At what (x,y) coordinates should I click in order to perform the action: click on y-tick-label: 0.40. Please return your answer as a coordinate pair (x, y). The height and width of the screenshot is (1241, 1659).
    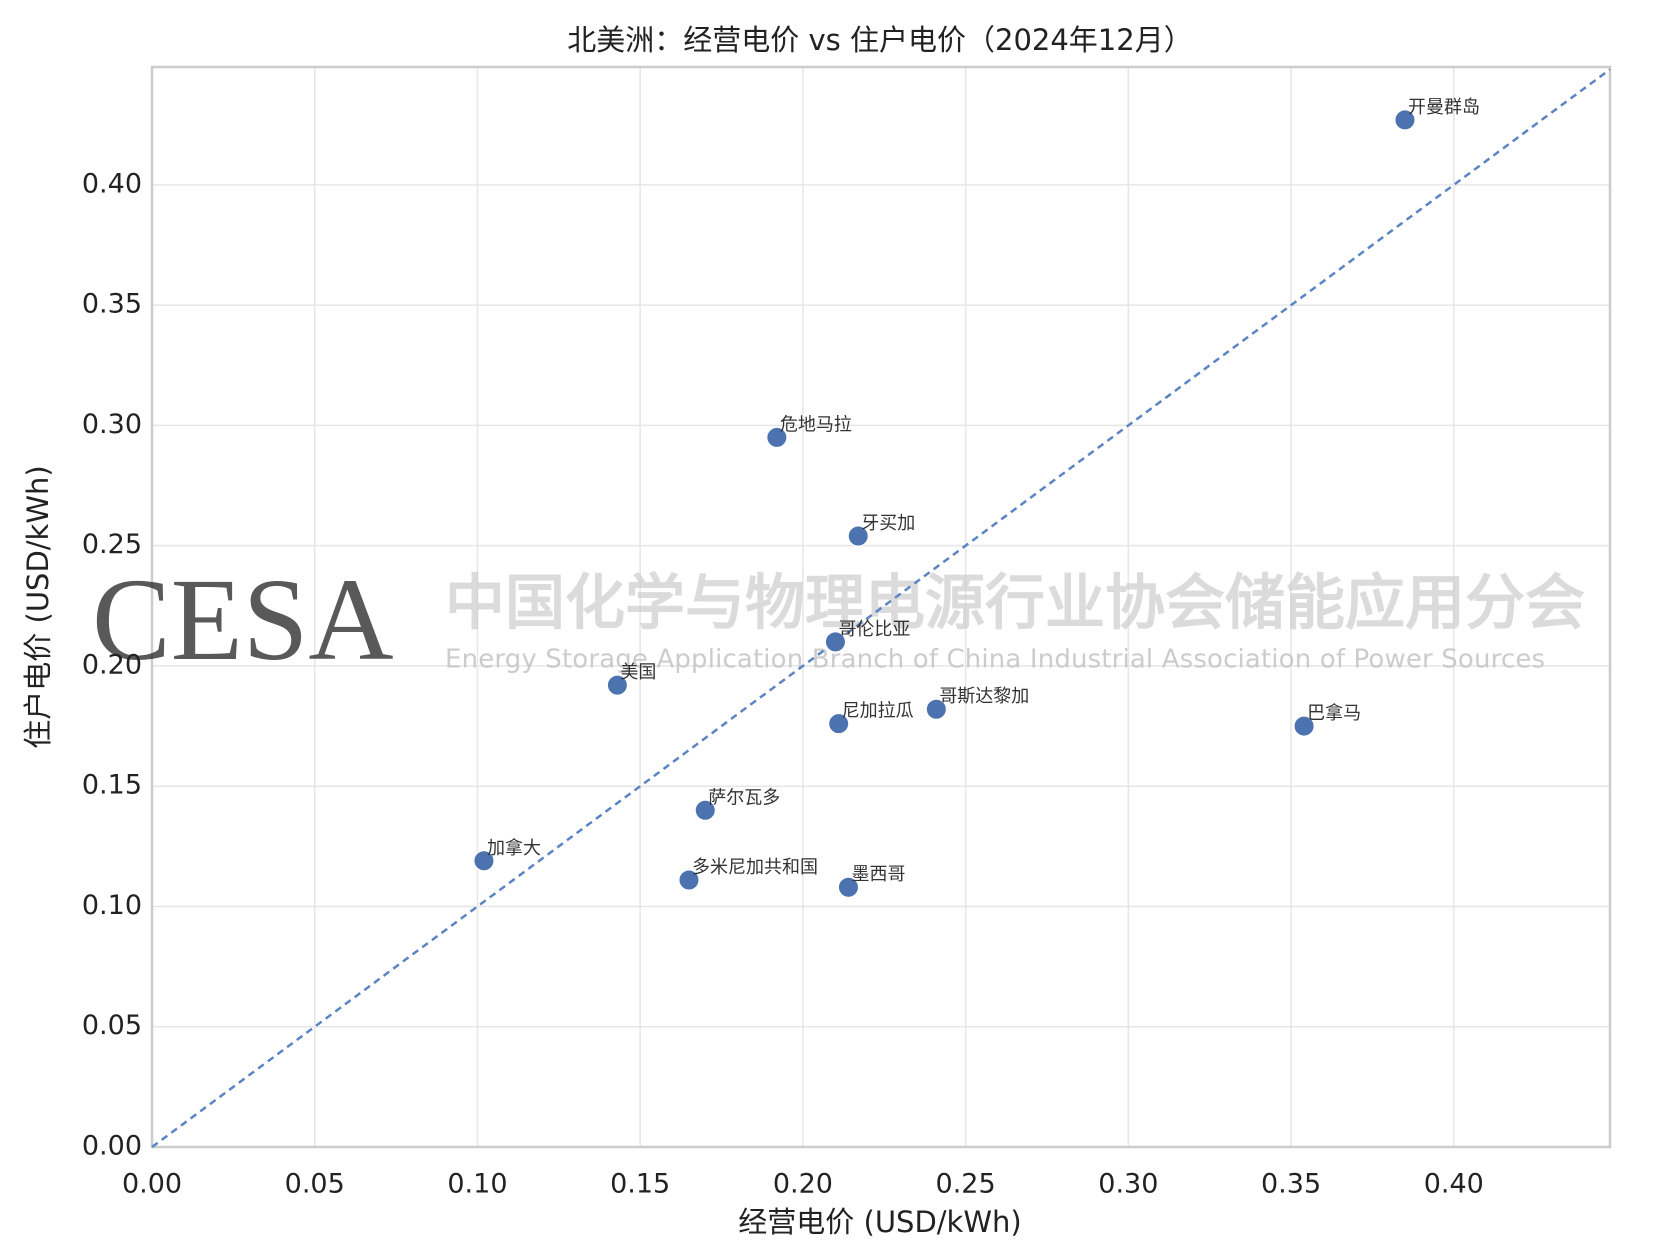
    Looking at the image, I should click on (112, 183).